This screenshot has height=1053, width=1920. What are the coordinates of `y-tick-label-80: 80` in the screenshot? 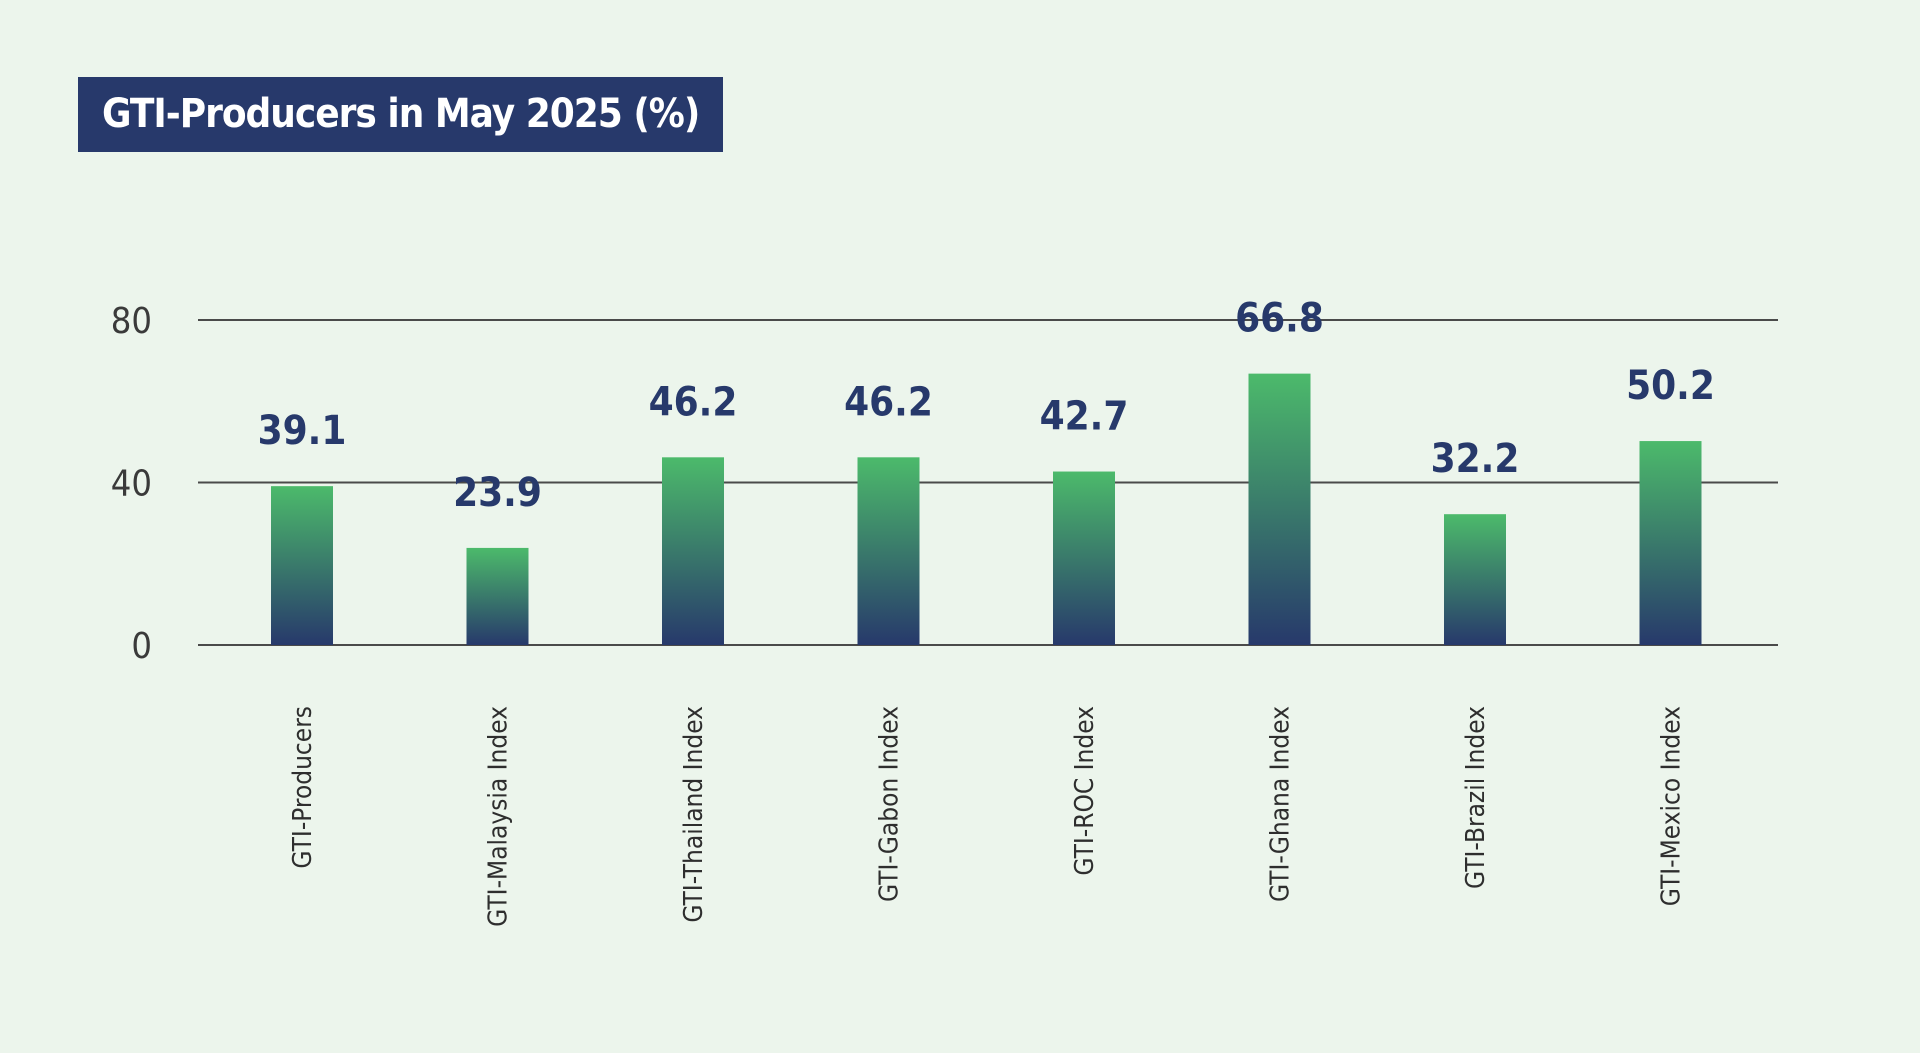 It's located at (131, 321).